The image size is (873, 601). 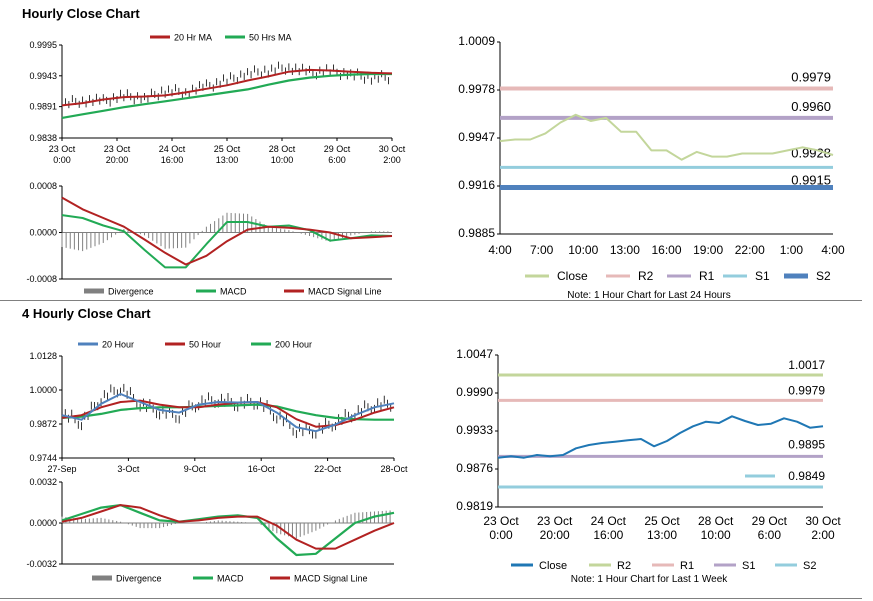 I want to click on hourly-divergence-bars, so click(x=225, y=232).